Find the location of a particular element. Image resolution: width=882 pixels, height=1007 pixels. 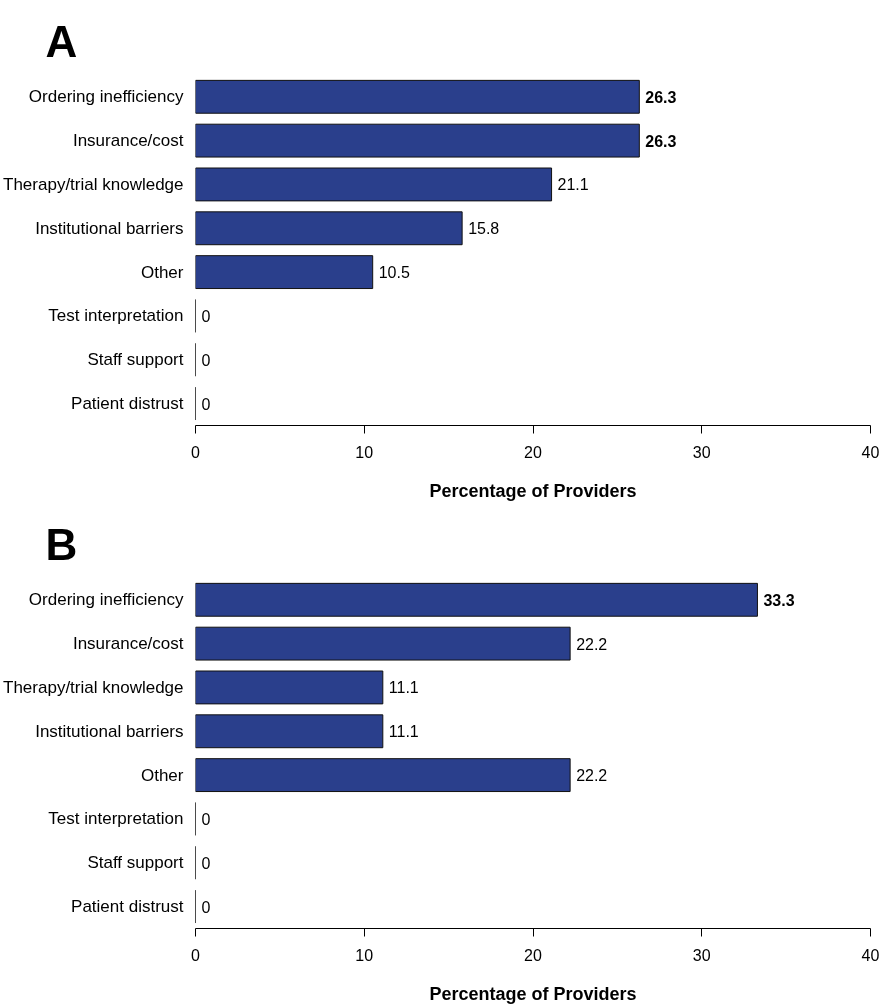

data-label: 33.3 is located at coordinates (779, 600).